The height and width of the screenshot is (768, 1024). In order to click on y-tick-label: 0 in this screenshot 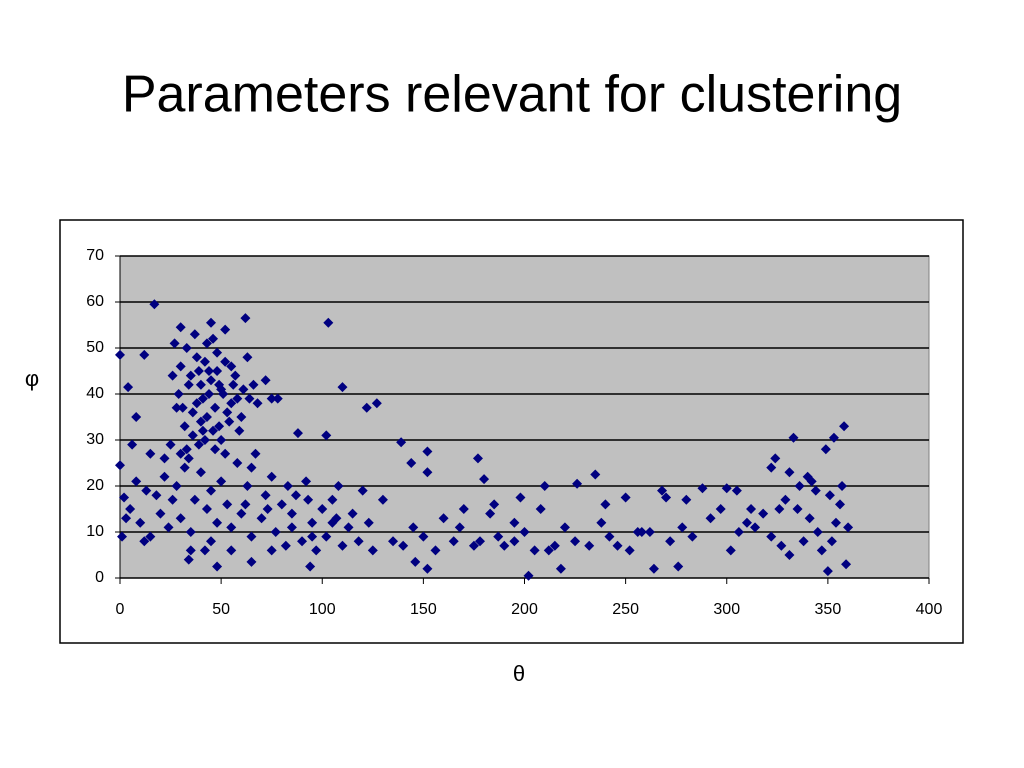, I will do `click(99, 577)`.